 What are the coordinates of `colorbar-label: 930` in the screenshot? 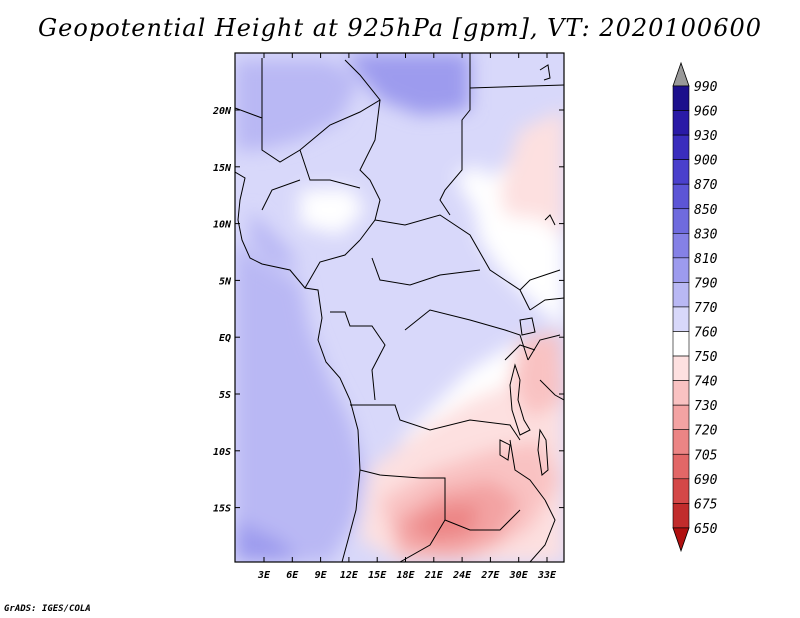 It's located at (706, 136).